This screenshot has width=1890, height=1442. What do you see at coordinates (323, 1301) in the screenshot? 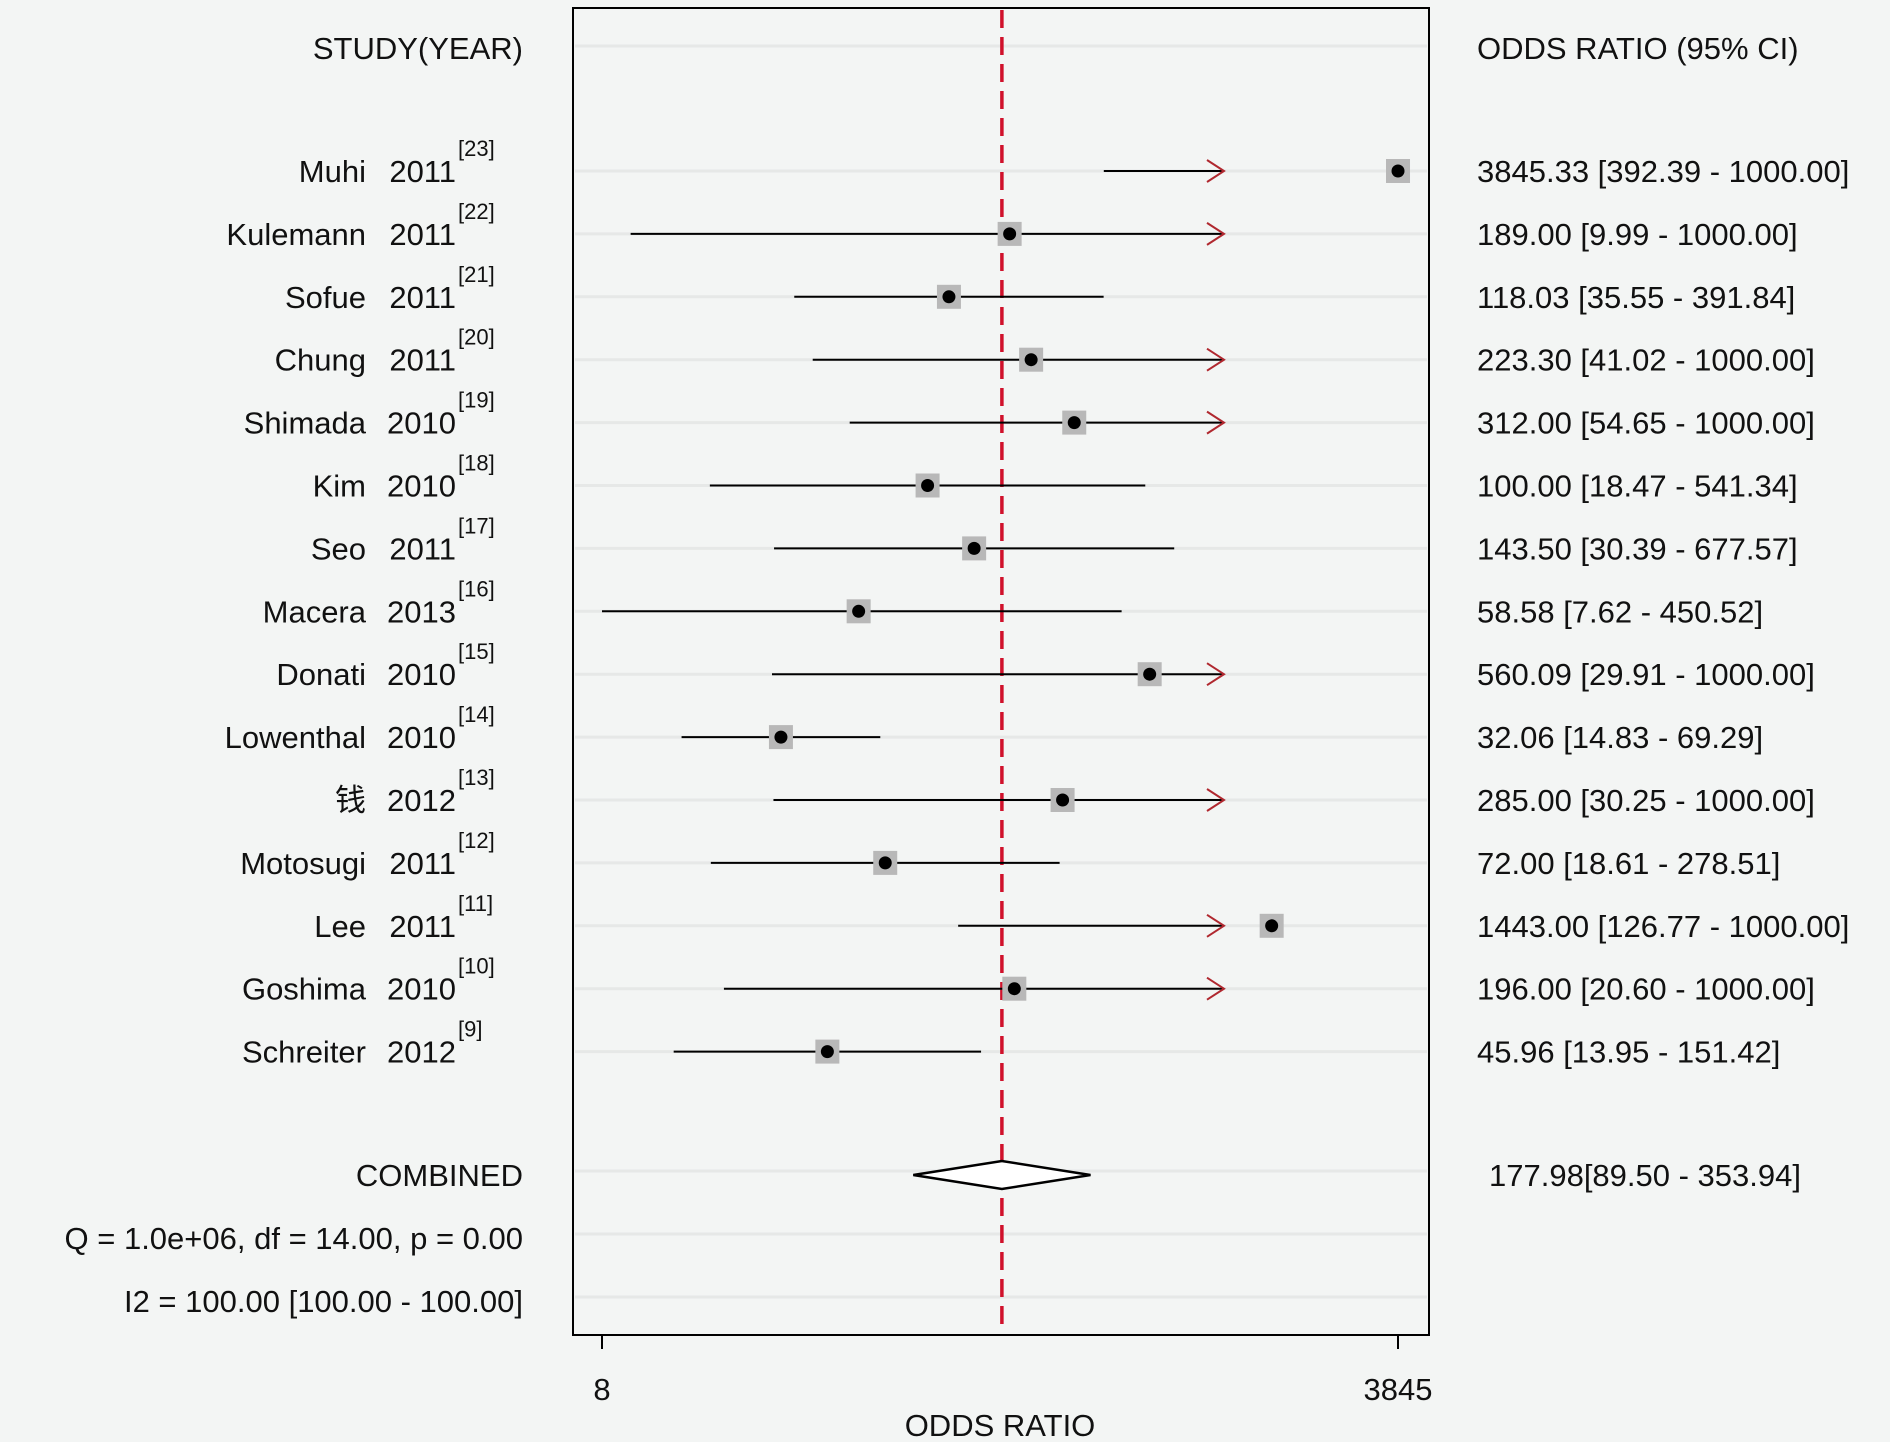
I see `heterogeneity-i2-text: I2 = 100.00 [100.00 - 100.00]` at bounding box center [323, 1301].